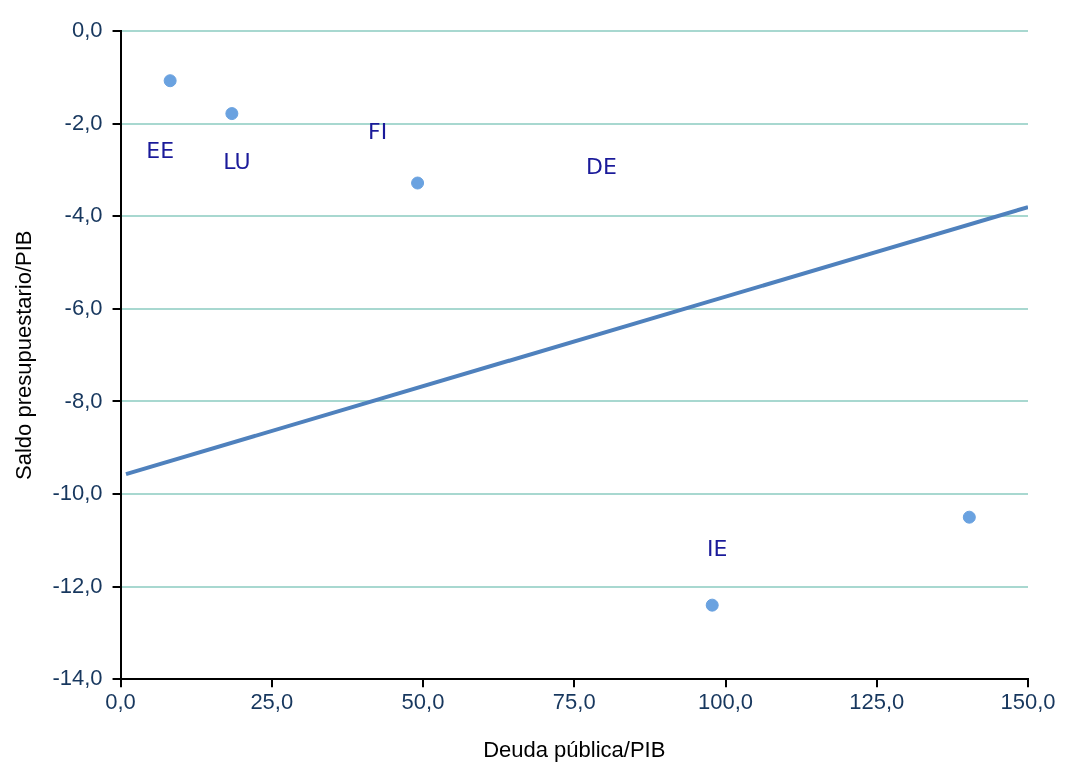  Describe the element at coordinates (725, 702) in the screenshot. I see `x-tick-label: 100,0` at that location.